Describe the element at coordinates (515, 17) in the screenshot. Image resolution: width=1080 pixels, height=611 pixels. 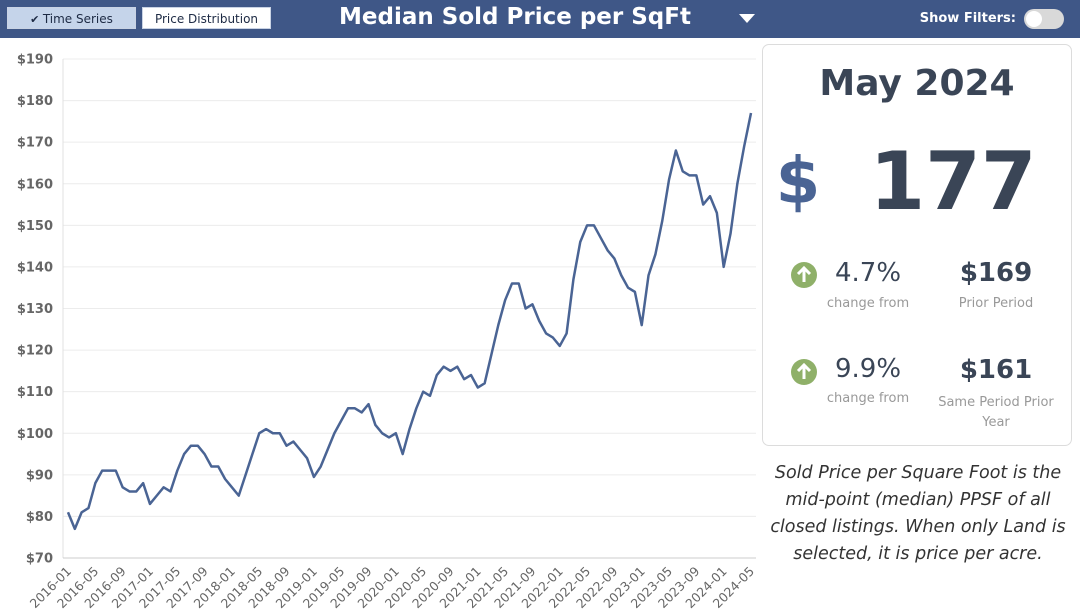
I see `page-title: Median Sold Price per SqFt` at that location.